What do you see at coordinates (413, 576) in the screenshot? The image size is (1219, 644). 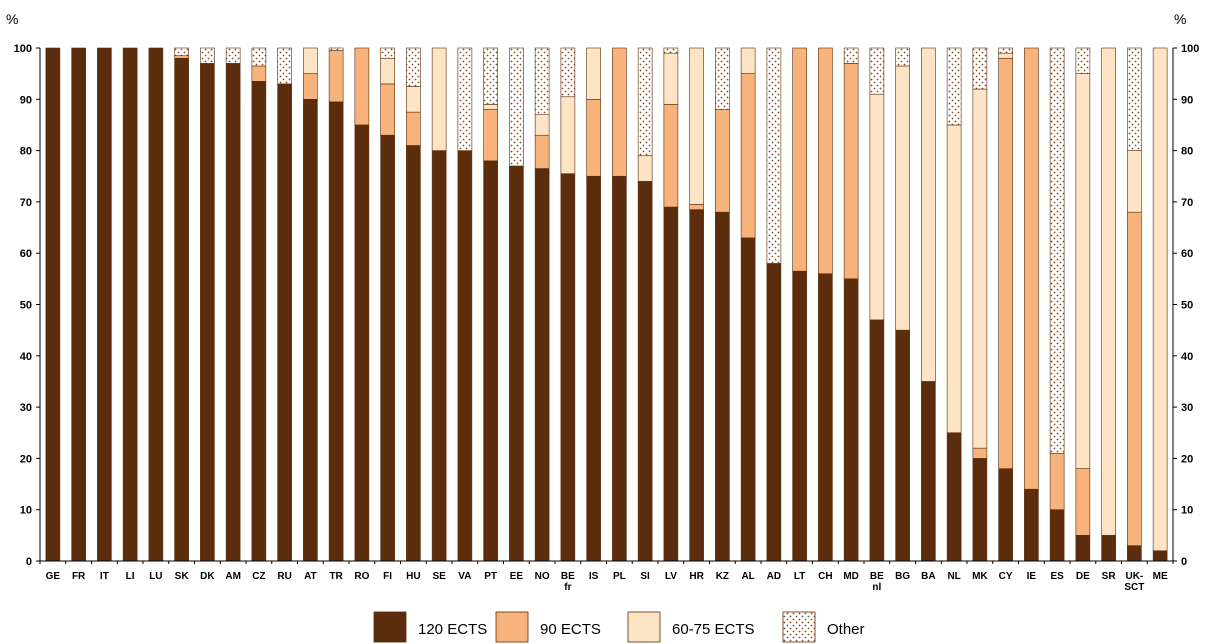 I see `category-label: HU` at bounding box center [413, 576].